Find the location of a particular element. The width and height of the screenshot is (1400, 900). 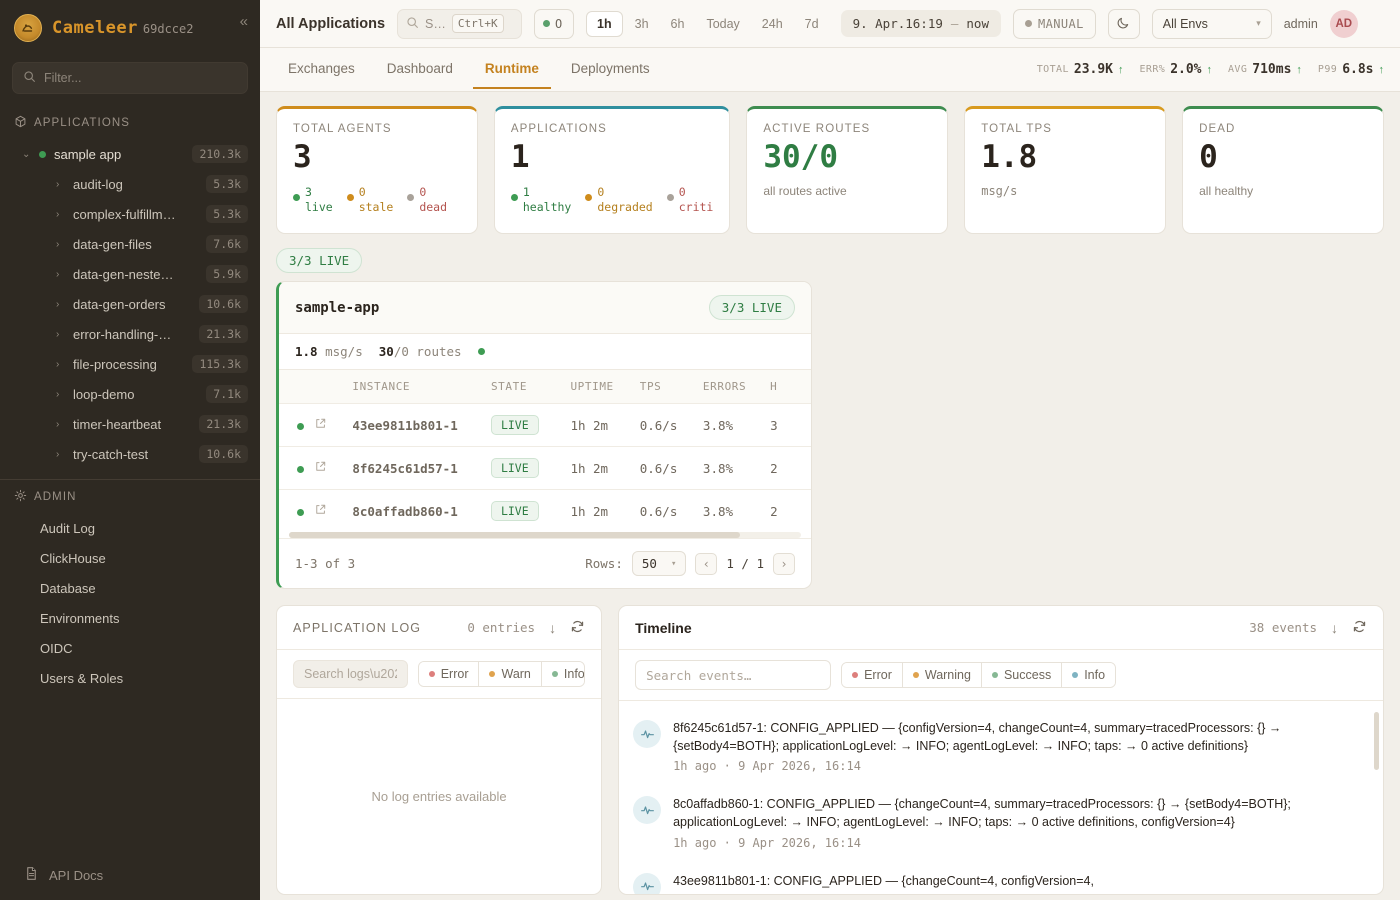

next-page-button: › is located at coordinates (784, 563).